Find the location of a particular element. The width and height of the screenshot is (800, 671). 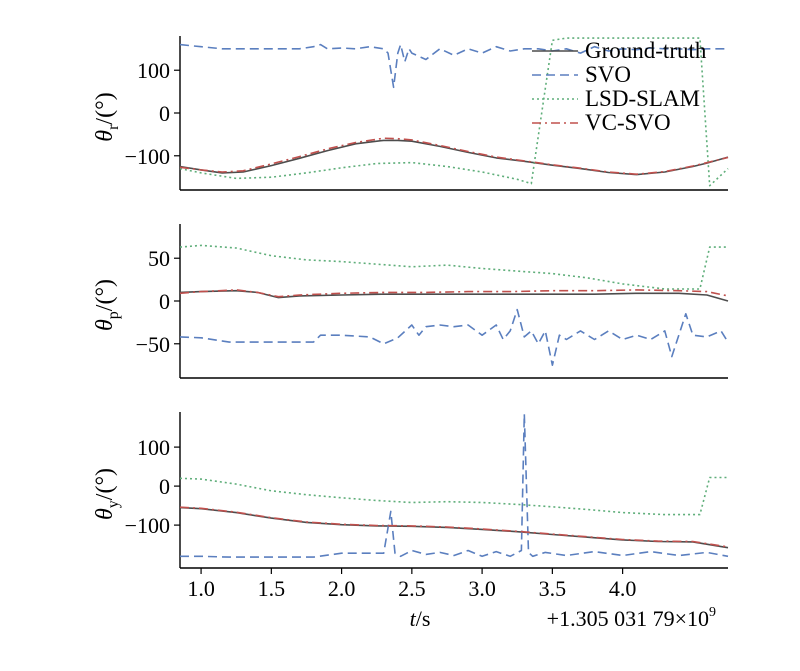

y-axis-label: θr/(°) is located at coordinates (107, 116).